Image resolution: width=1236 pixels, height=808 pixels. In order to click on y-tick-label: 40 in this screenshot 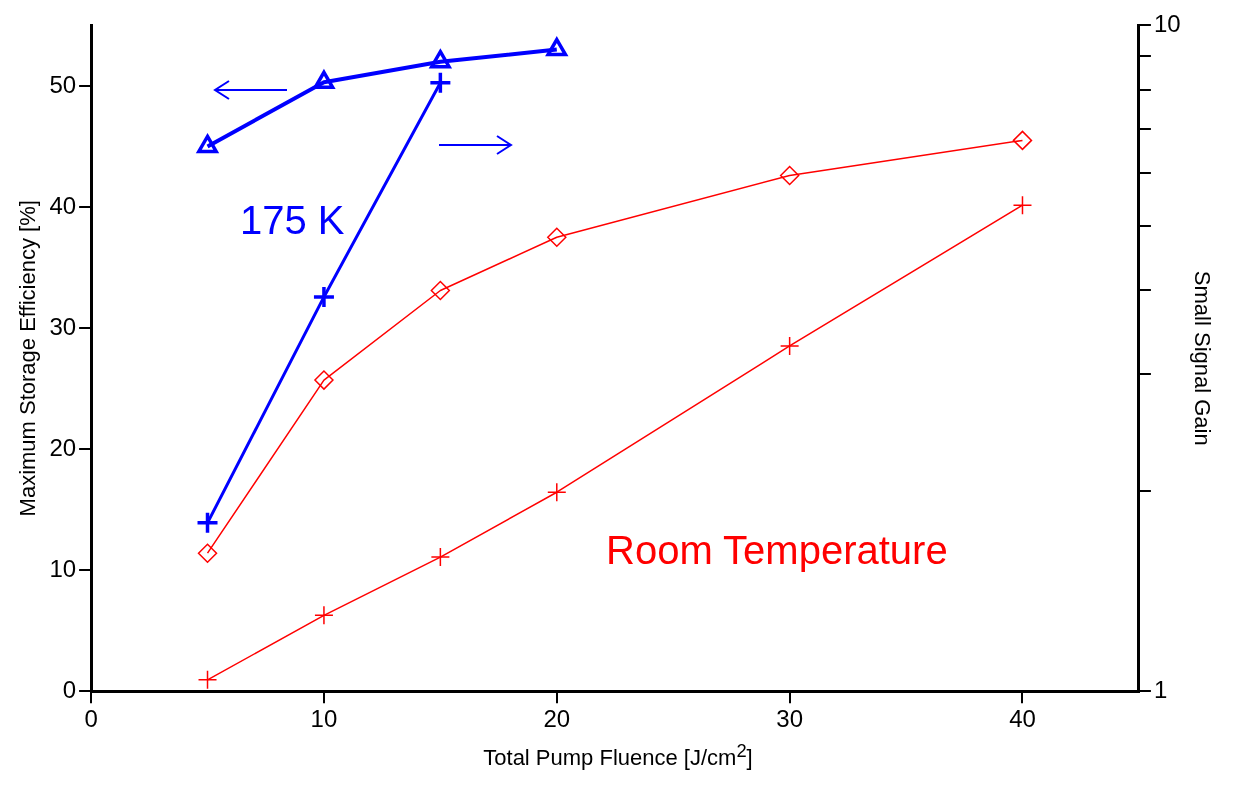, I will do `click(63, 205)`.